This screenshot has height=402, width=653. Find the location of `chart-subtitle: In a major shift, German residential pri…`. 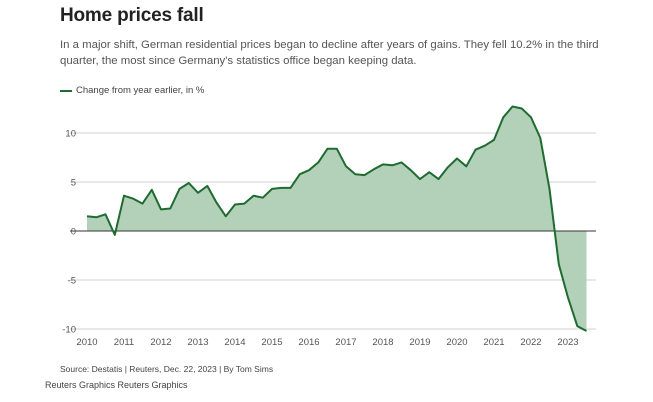

chart-subtitle: In a major shift, German residential pri… is located at coordinates (329, 53).